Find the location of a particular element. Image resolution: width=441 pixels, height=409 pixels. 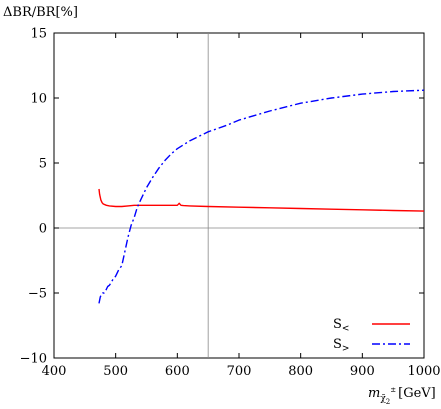

y-tick-label: −10 is located at coordinates (33, 359).